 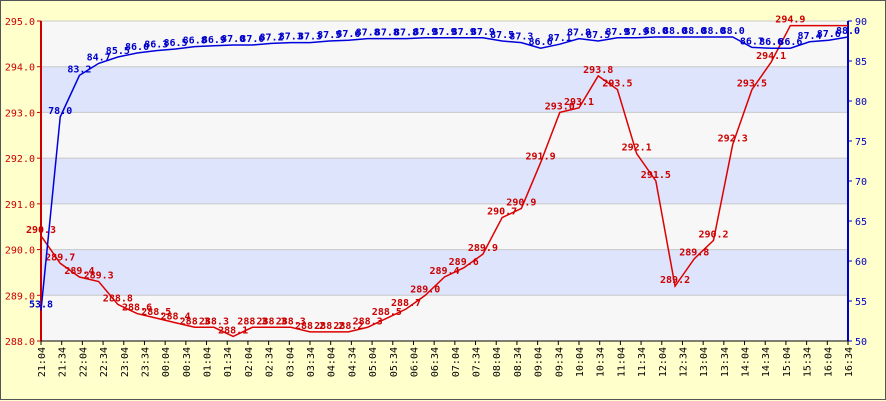 I want to click on temperature-data-label: 288.2, so click(x=348, y=326).